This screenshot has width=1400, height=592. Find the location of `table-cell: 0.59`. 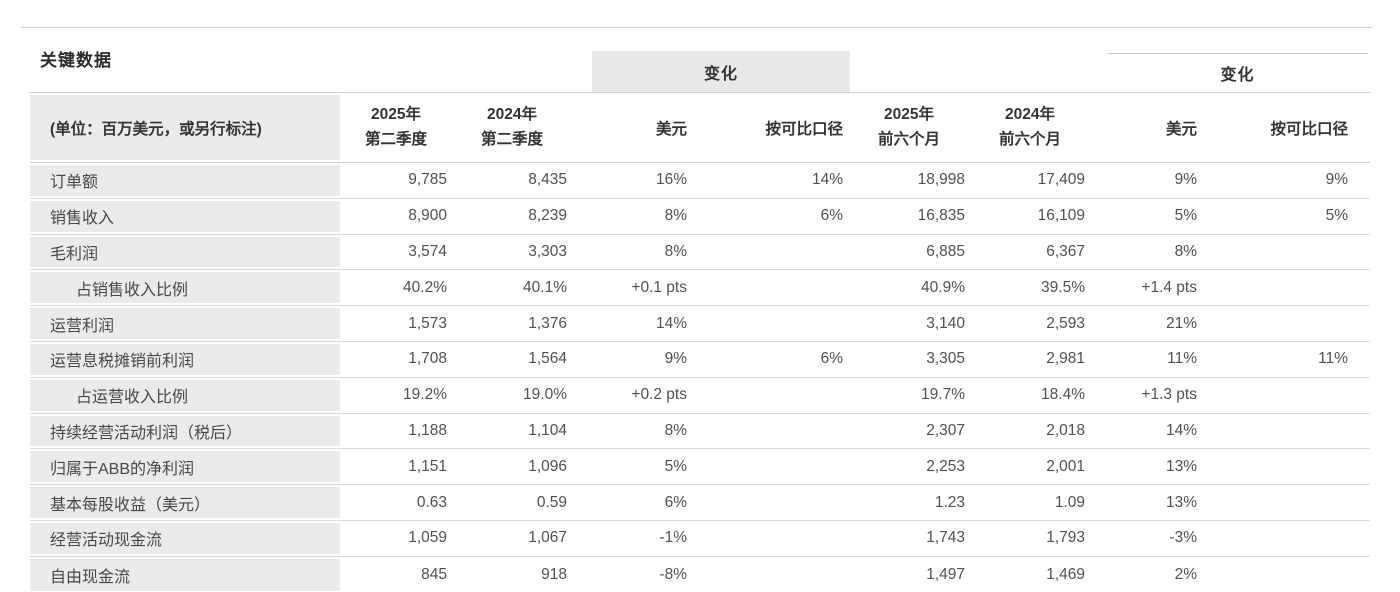

table-cell: 0.59 is located at coordinates (551, 502).